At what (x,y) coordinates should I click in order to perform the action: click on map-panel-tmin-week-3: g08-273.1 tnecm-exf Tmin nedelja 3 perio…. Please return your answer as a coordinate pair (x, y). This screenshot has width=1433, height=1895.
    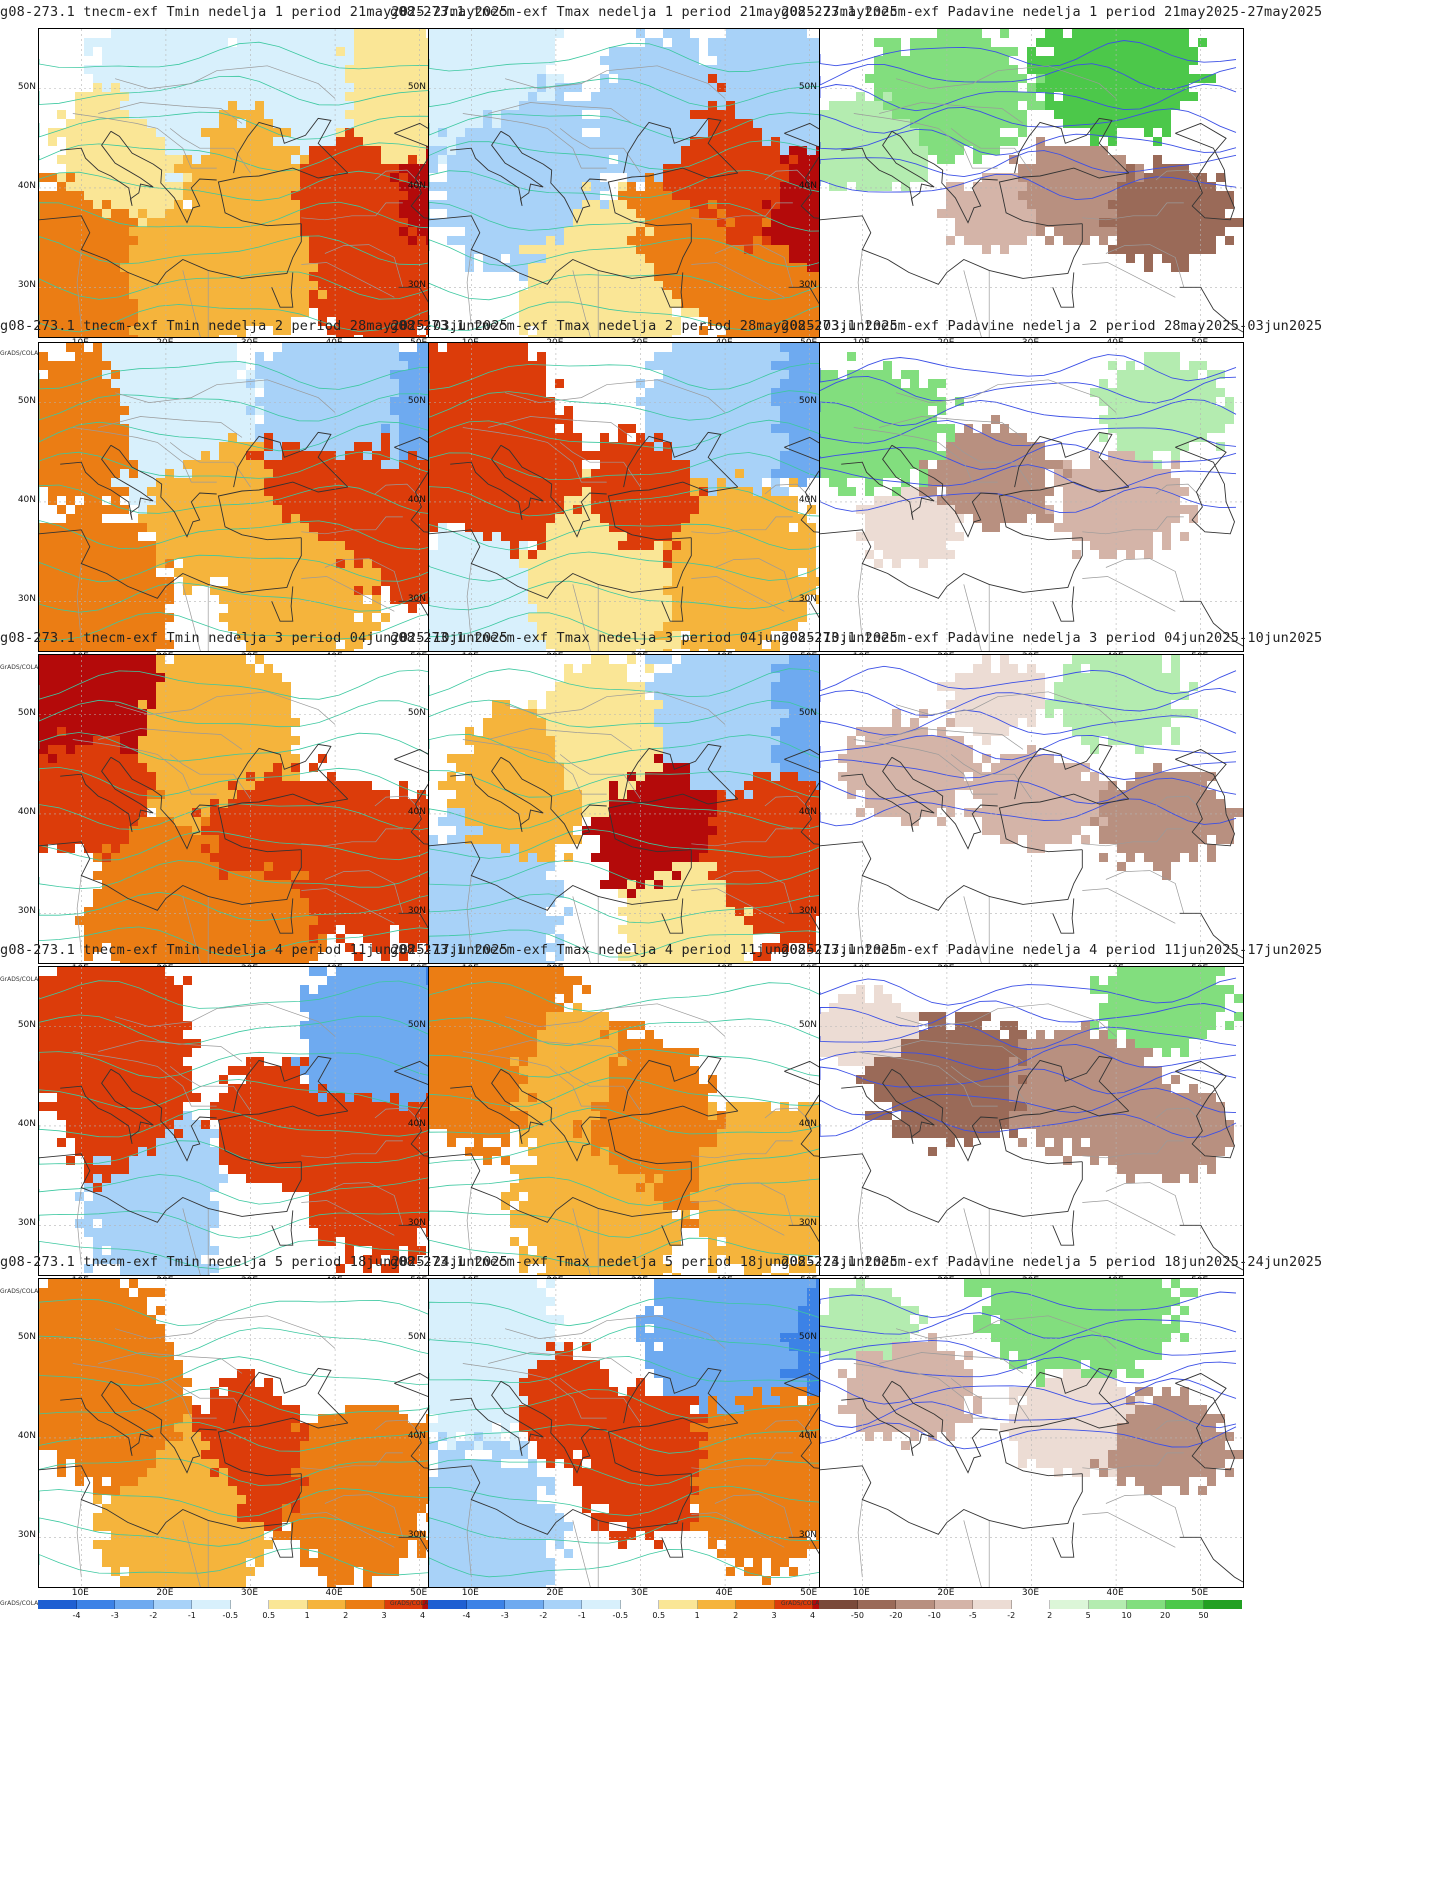
    Looking at the image, I should click on (254, 815).